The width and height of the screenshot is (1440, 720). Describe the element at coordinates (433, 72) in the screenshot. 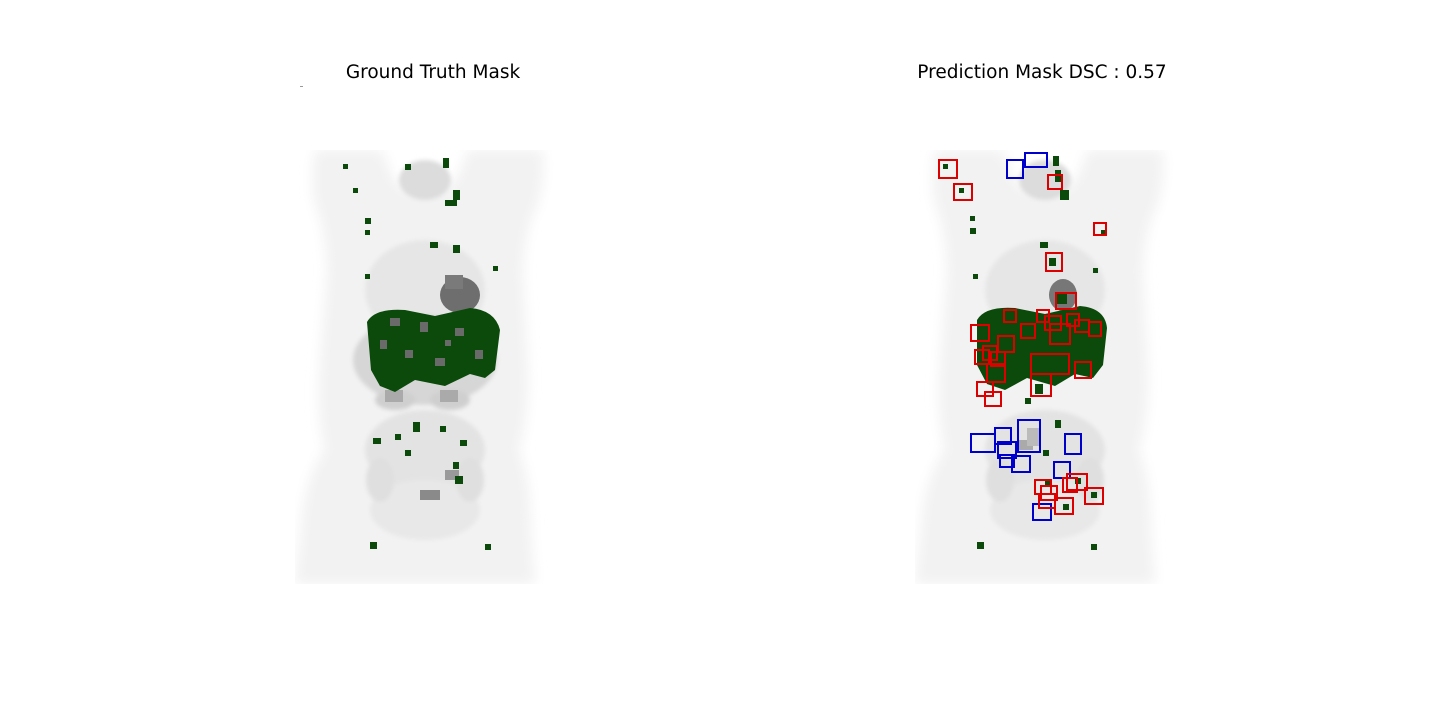

I see `ground-truth-title: Ground Truth Mask` at that location.